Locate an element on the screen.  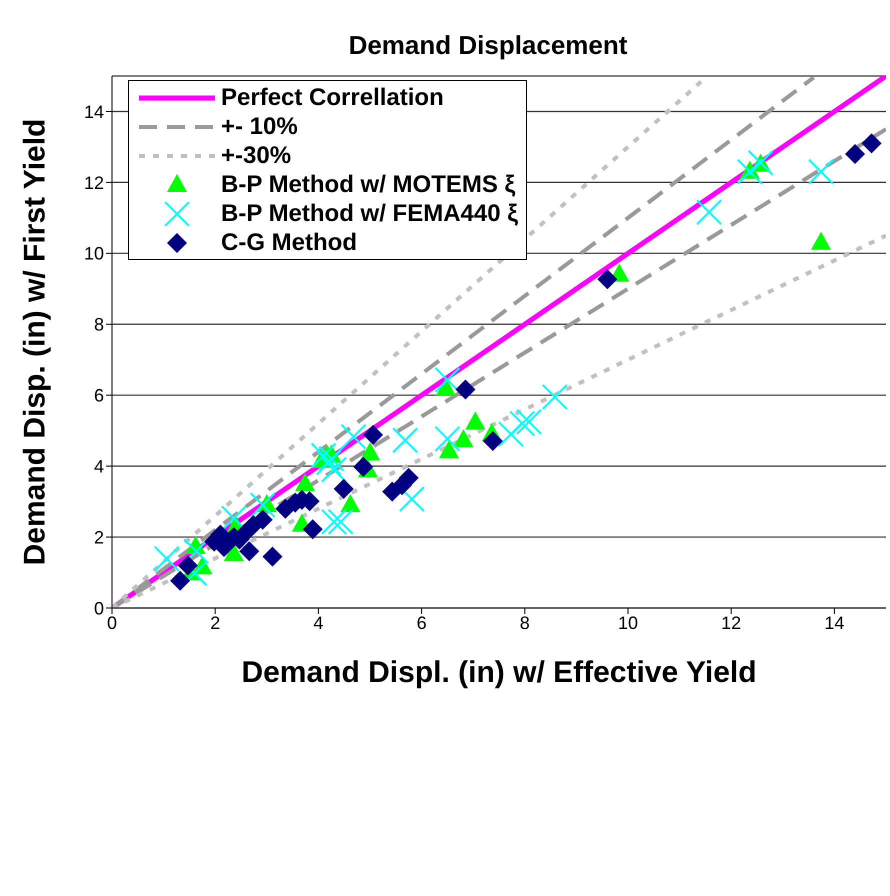
legend-label: +-30% is located at coordinates (256, 156).